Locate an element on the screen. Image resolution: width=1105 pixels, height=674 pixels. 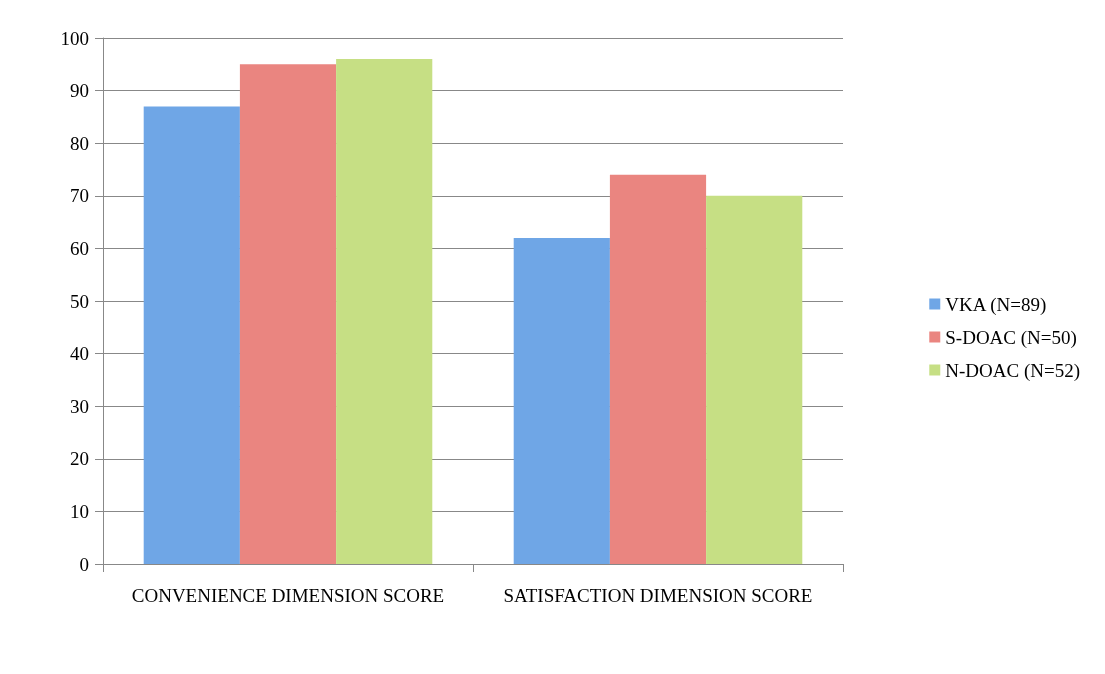
y-tick-label: 30 is located at coordinates (79, 406).